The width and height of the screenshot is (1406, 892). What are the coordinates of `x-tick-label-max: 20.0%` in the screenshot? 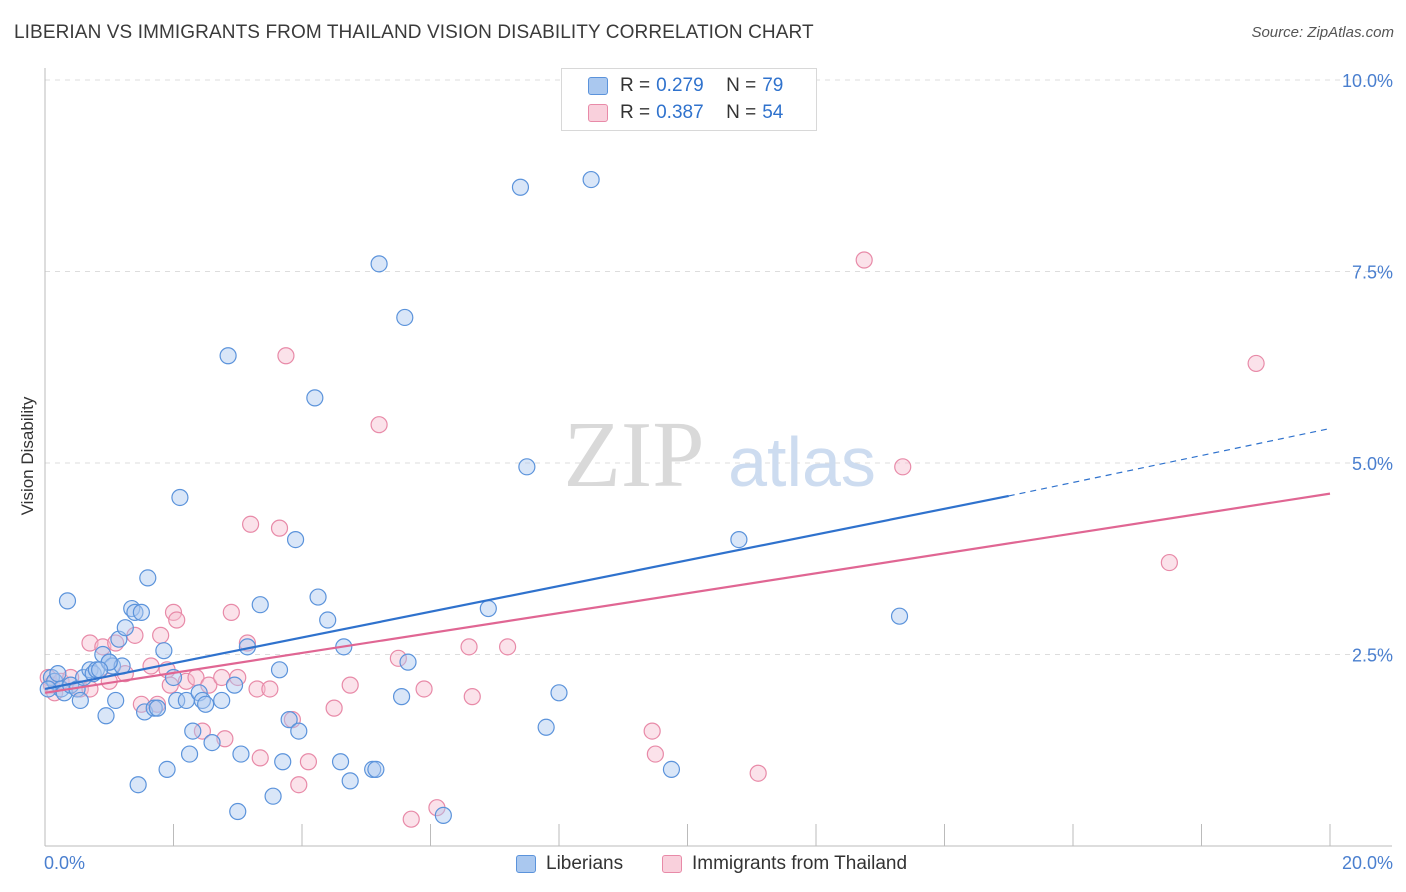 It's located at (1367, 863).